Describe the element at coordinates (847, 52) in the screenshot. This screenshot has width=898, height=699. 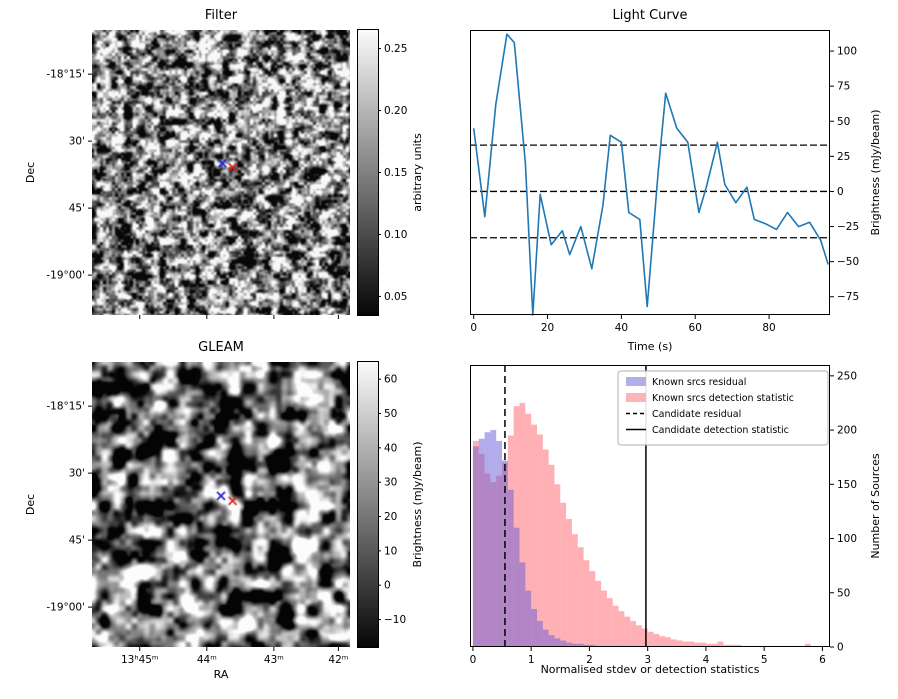
I see `lc-ytick-label: 100` at that location.